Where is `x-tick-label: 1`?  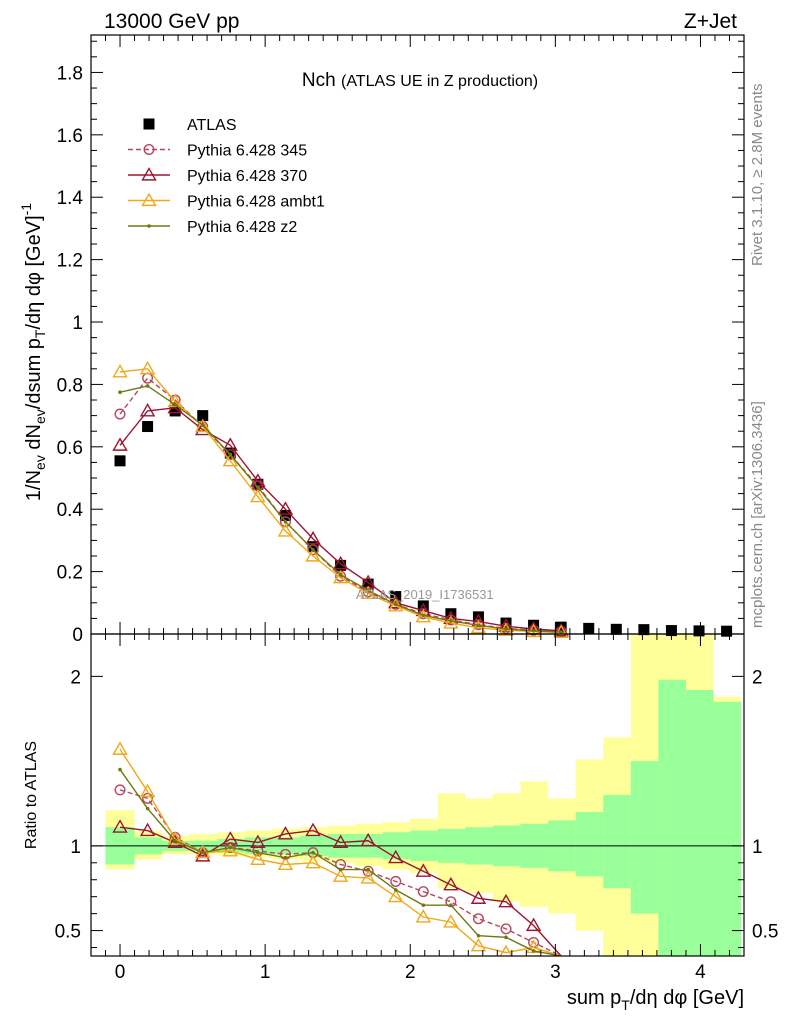
x-tick-label: 1 is located at coordinates (265, 972).